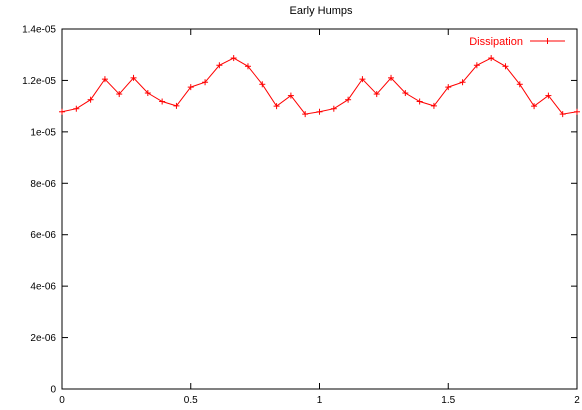 The image size is (582, 410). What do you see at coordinates (320, 400) in the screenshot?
I see `x-tick-label: 1` at bounding box center [320, 400].